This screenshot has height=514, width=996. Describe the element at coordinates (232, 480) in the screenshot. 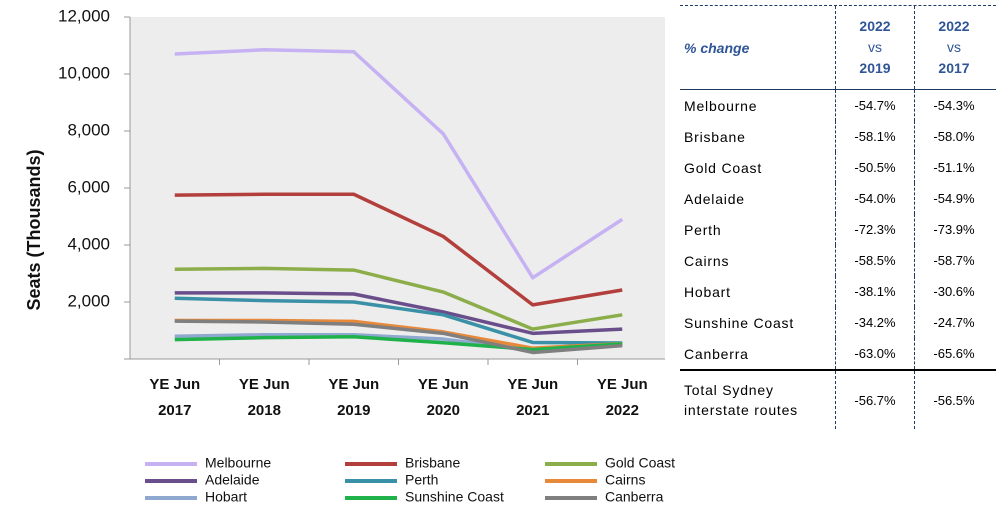

I see `legend-label: Adelaide` at that location.